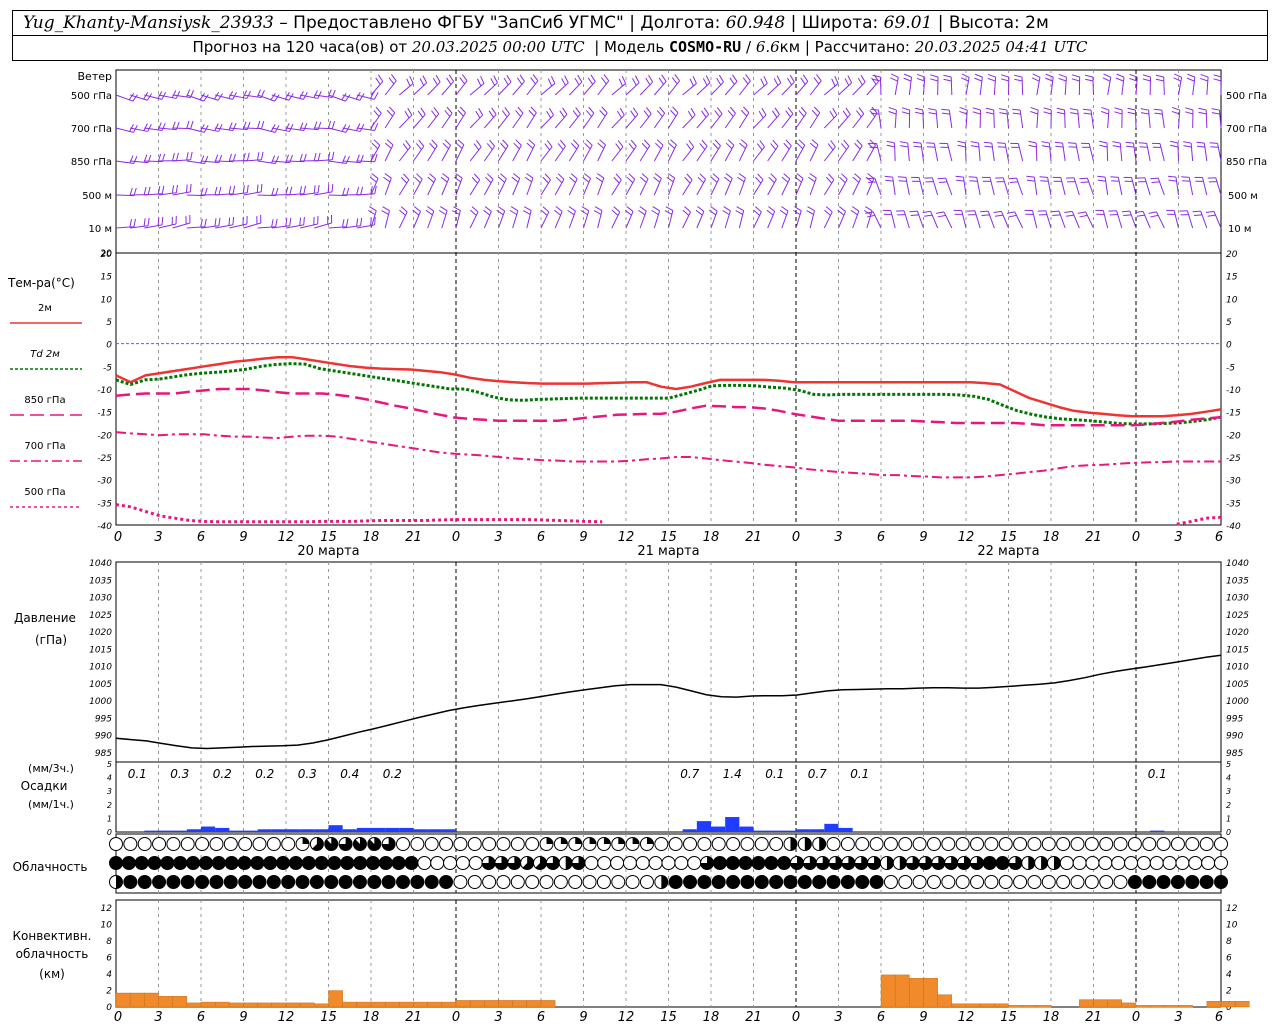 Image resolution: width=1280 pixels, height=1024 pixels. What do you see at coordinates (1229, 959) in the screenshot?
I see `conv-tick-label-right: 6` at bounding box center [1229, 959].